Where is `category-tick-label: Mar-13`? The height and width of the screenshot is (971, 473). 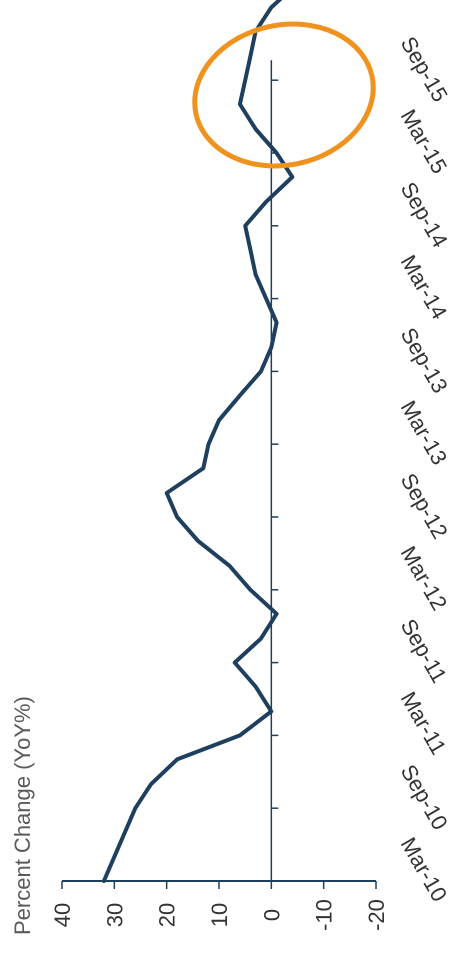
category-tick-label: Mar-13 is located at coordinates (424, 432).